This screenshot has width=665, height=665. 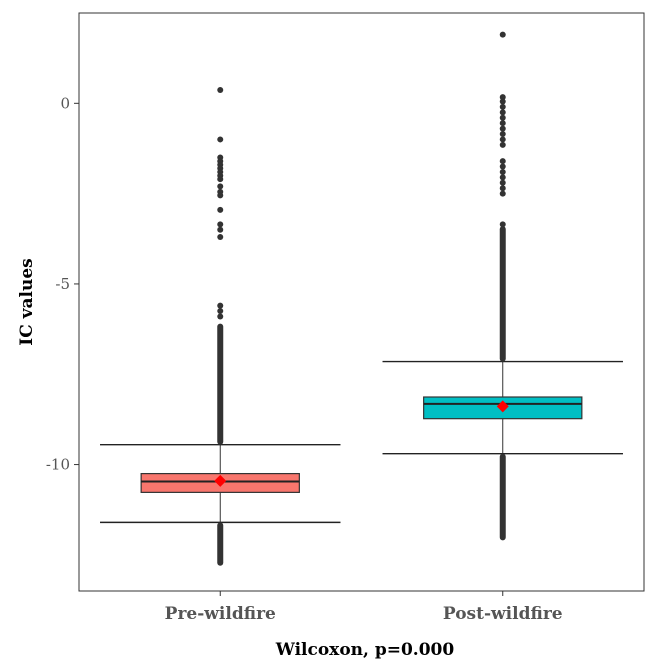 What do you see at coordinates (58, 465) in the screenshot?
I see `y-tick-label: -10` at bounding box center [58, 465].